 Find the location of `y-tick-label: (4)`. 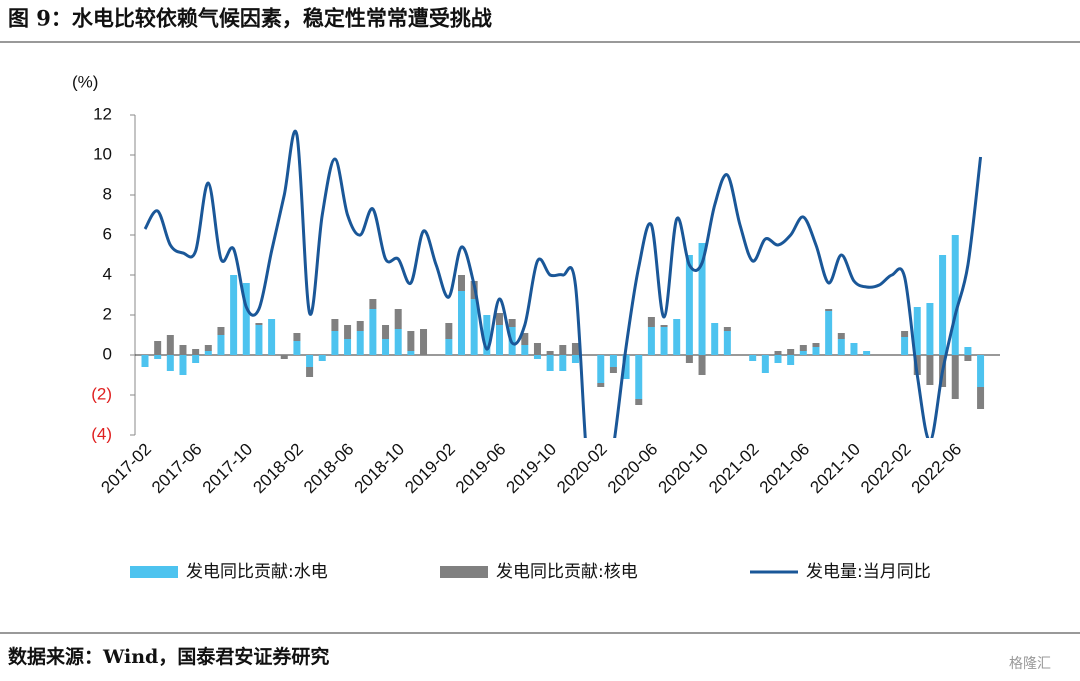

y-tick-label: (4) is located at coordinates (101, 433).